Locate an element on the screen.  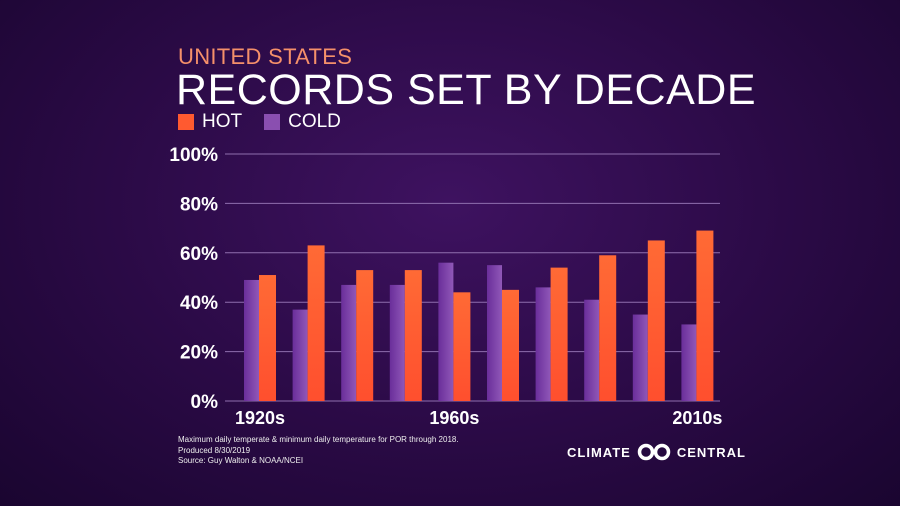
legend: HOT COLD is located at coordinates (270, 122).